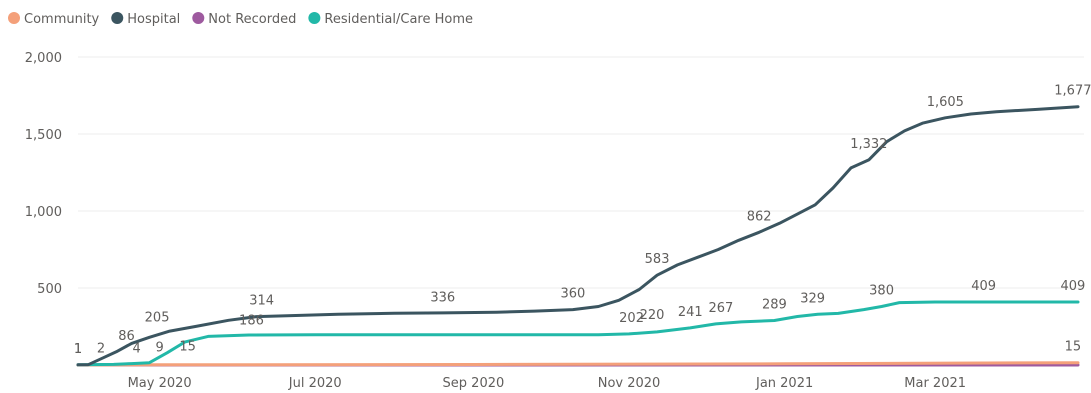  What do you see at coordinates (261, 301) in the screenshot?
I see `data-label: 314` at bounding box center [261, 301].